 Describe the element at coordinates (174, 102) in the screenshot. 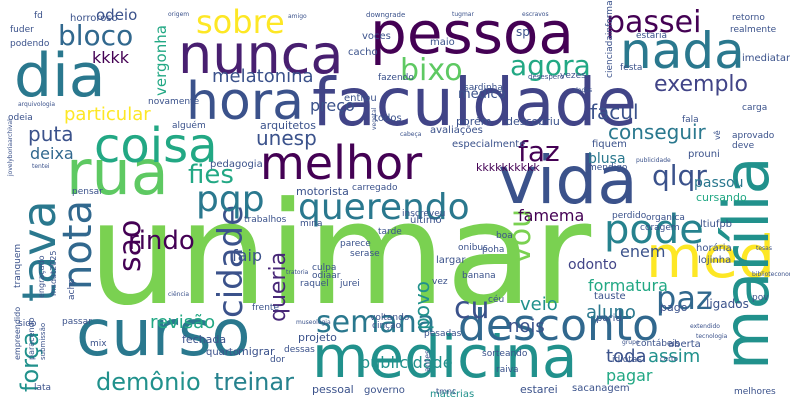

I see `word-tarde: novamente` at that location.